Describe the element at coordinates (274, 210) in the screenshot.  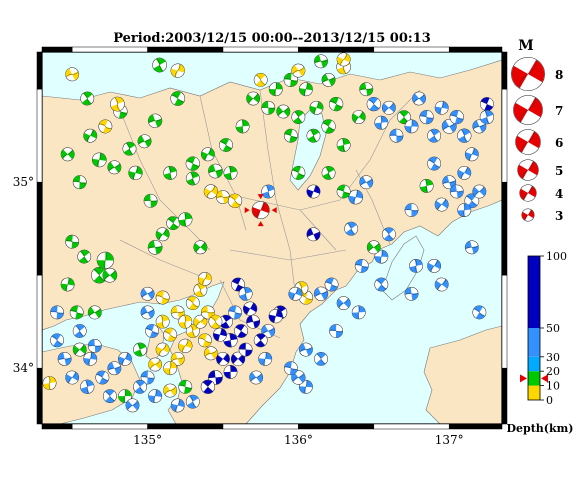
I see `highlight-arrow-right` at that location.